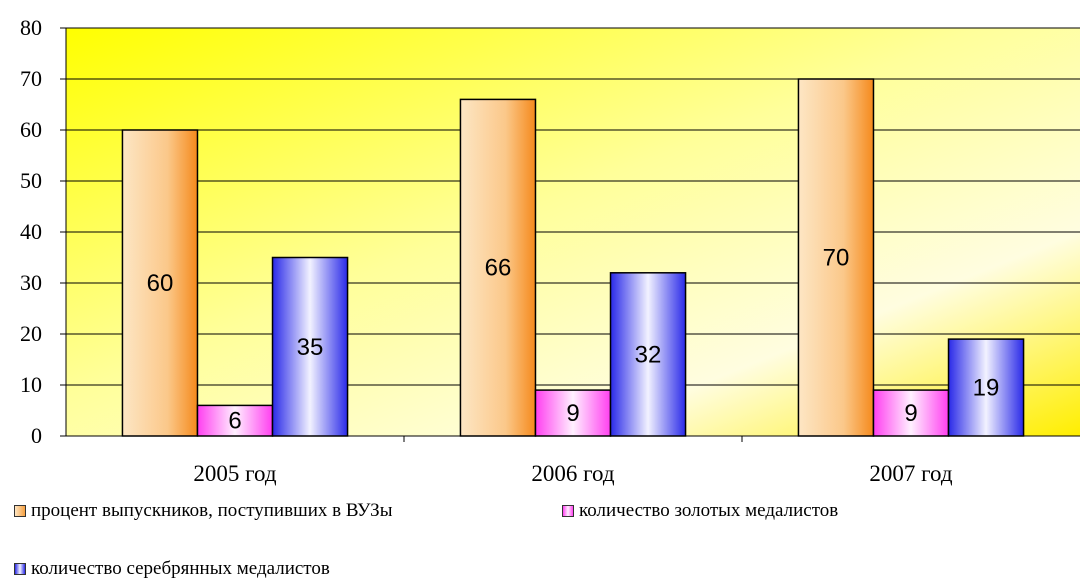 This screenshot has height=580, width=1082. I want to click on legend-item: количество серебрянных медалистов, so click(172, 569).